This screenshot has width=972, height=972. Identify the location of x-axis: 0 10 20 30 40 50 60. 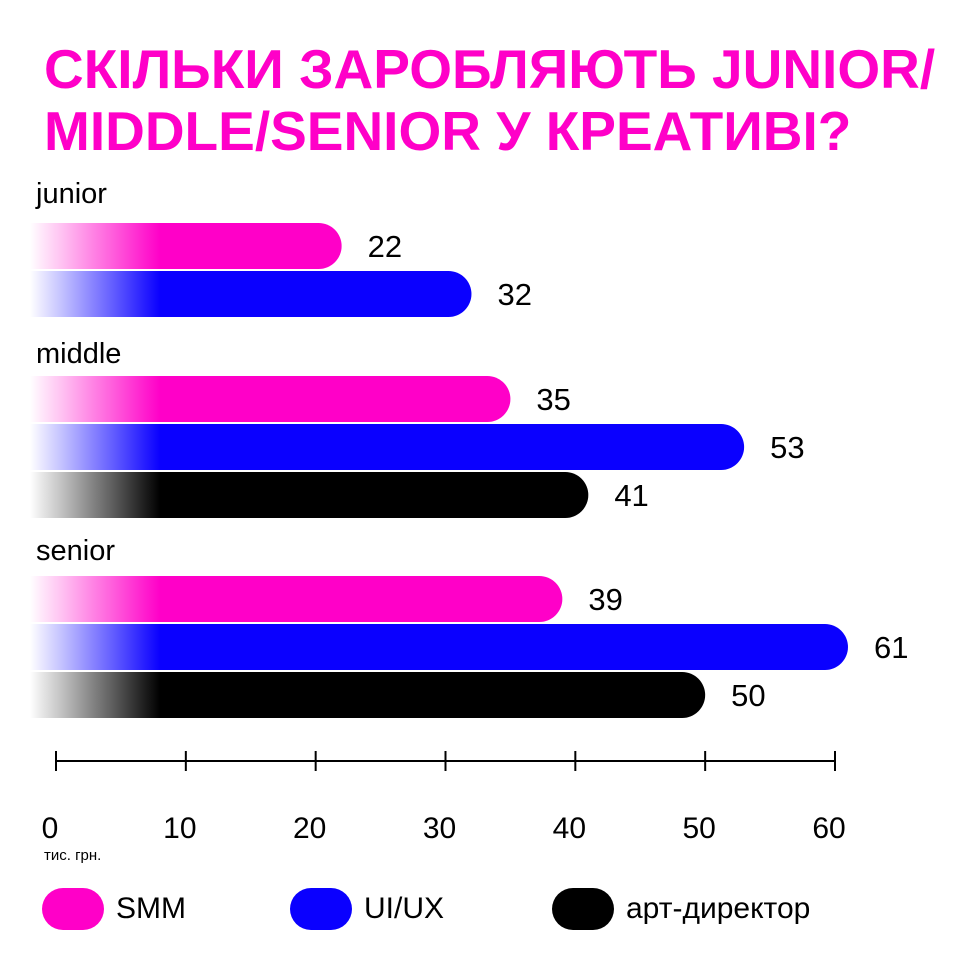
(444, 798).